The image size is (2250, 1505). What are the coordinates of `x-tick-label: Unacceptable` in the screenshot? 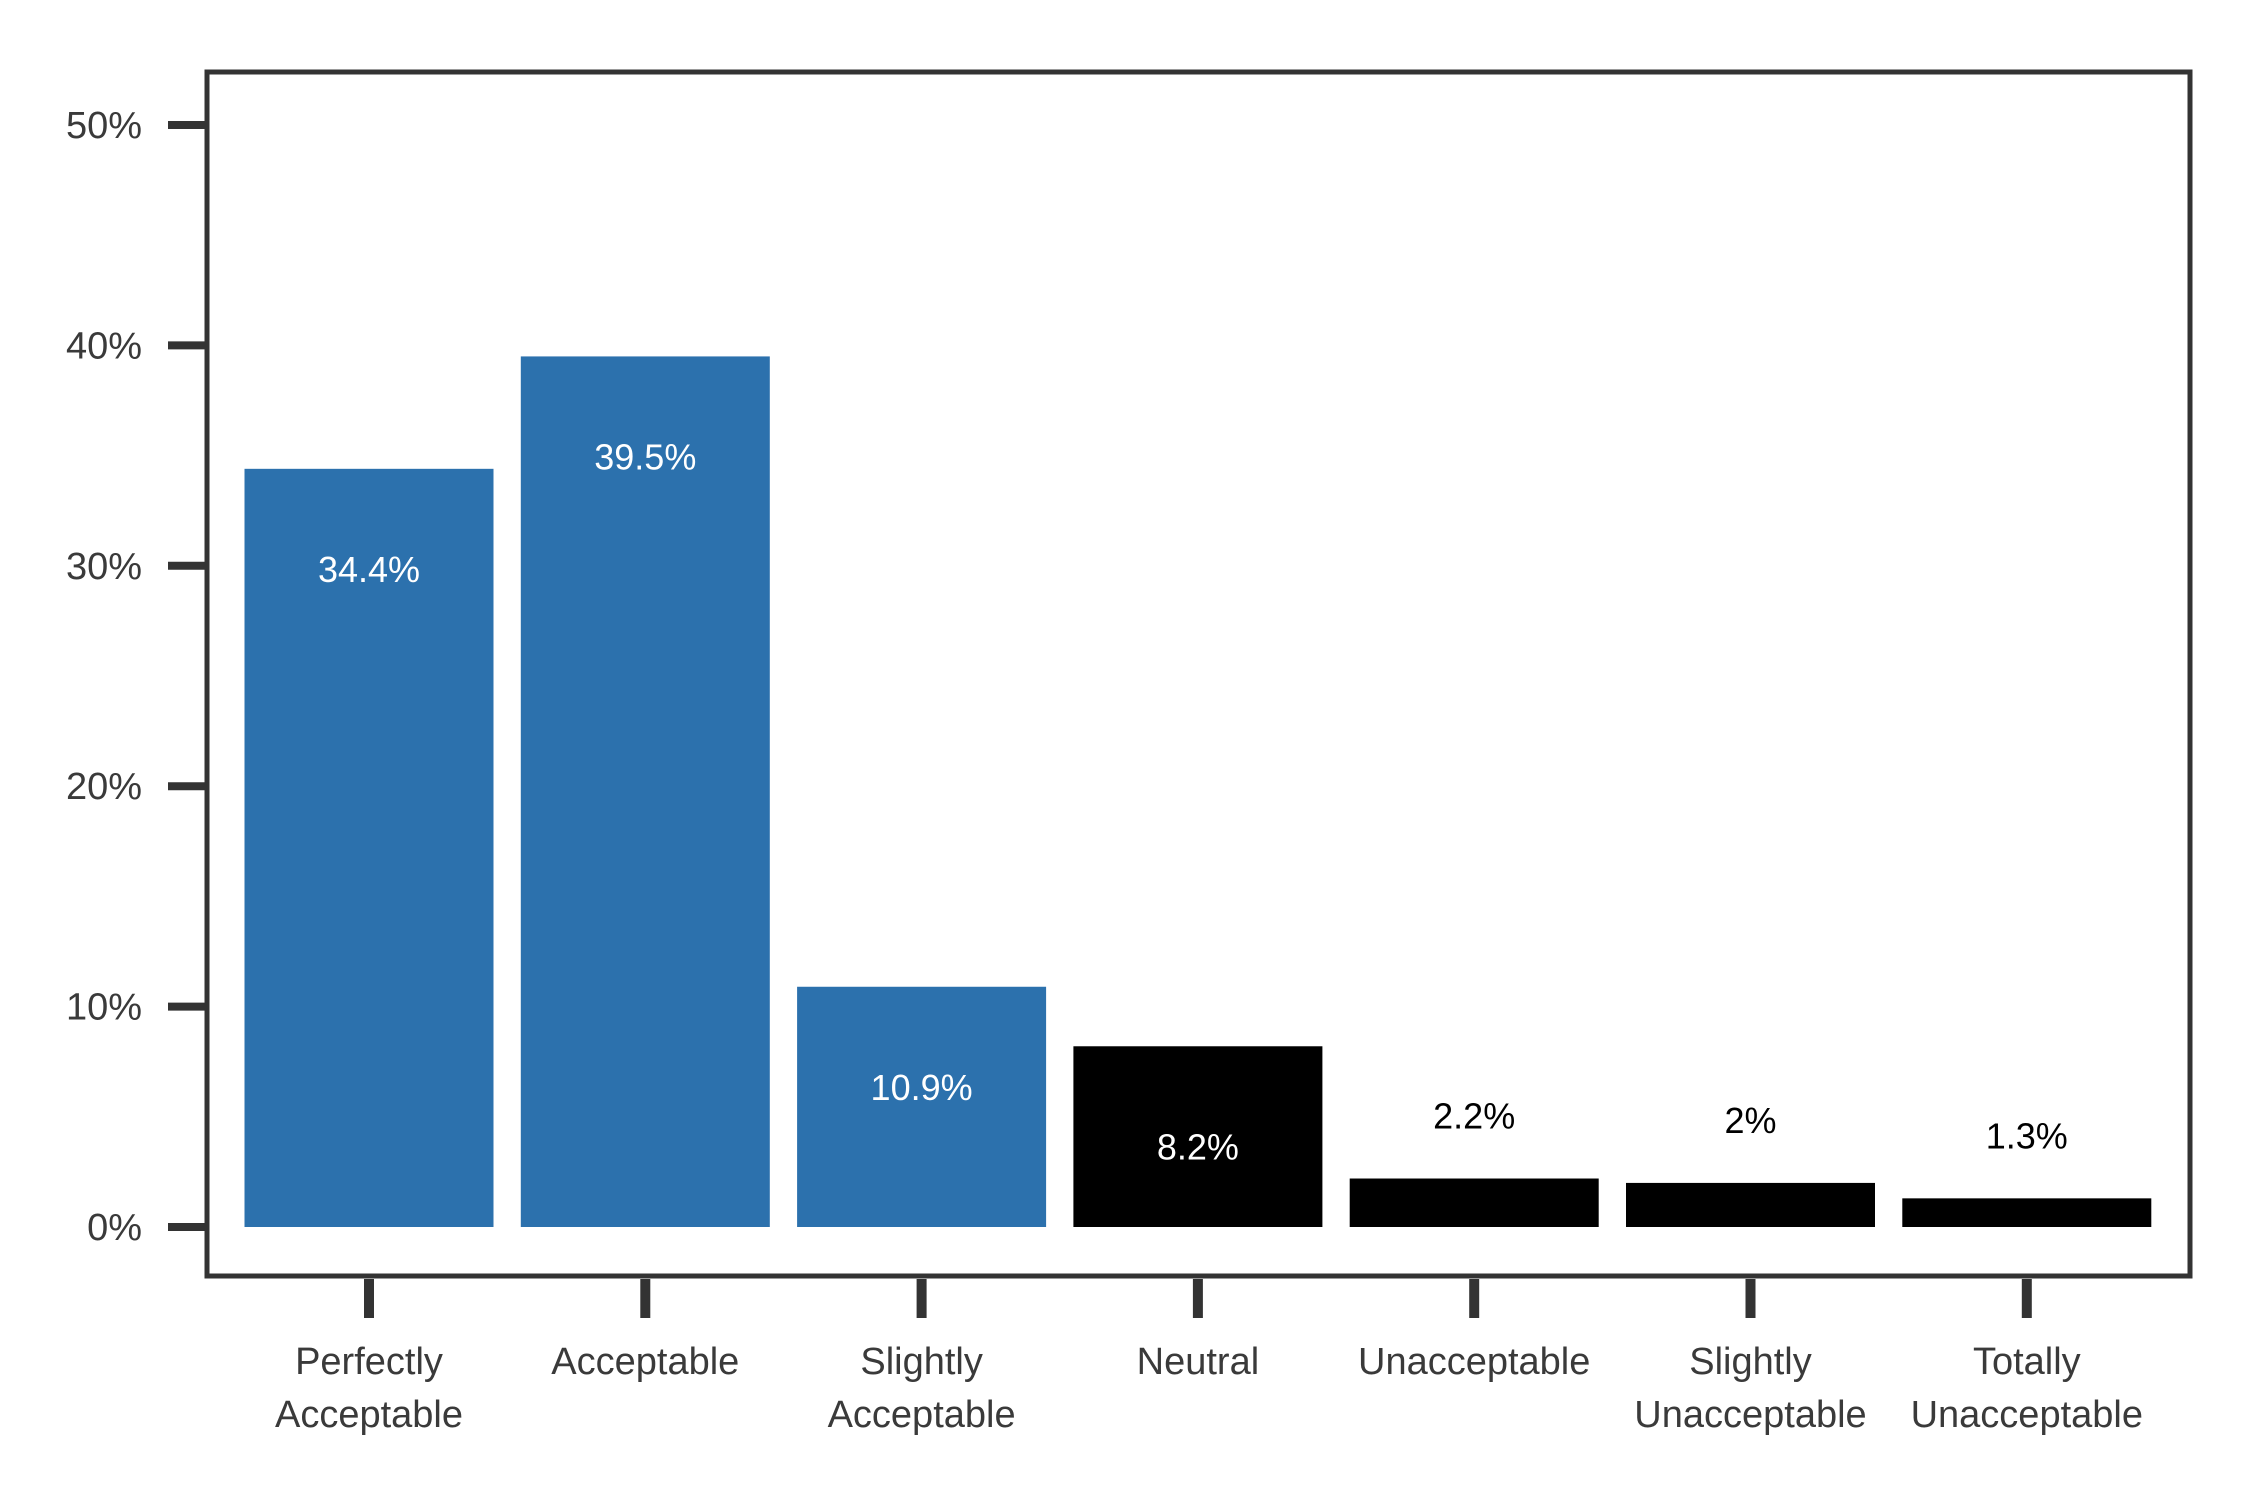 It's located at (1474, 1362).